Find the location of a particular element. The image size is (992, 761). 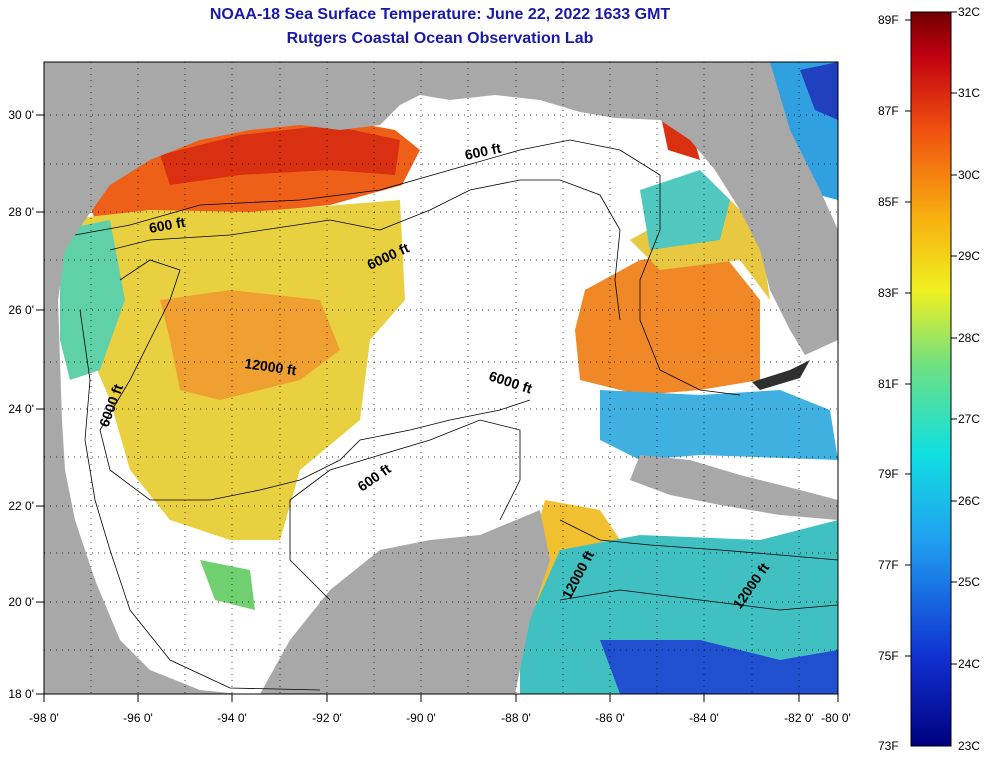

colorbar-f-label: 85F is located at coordinates (888, 202).